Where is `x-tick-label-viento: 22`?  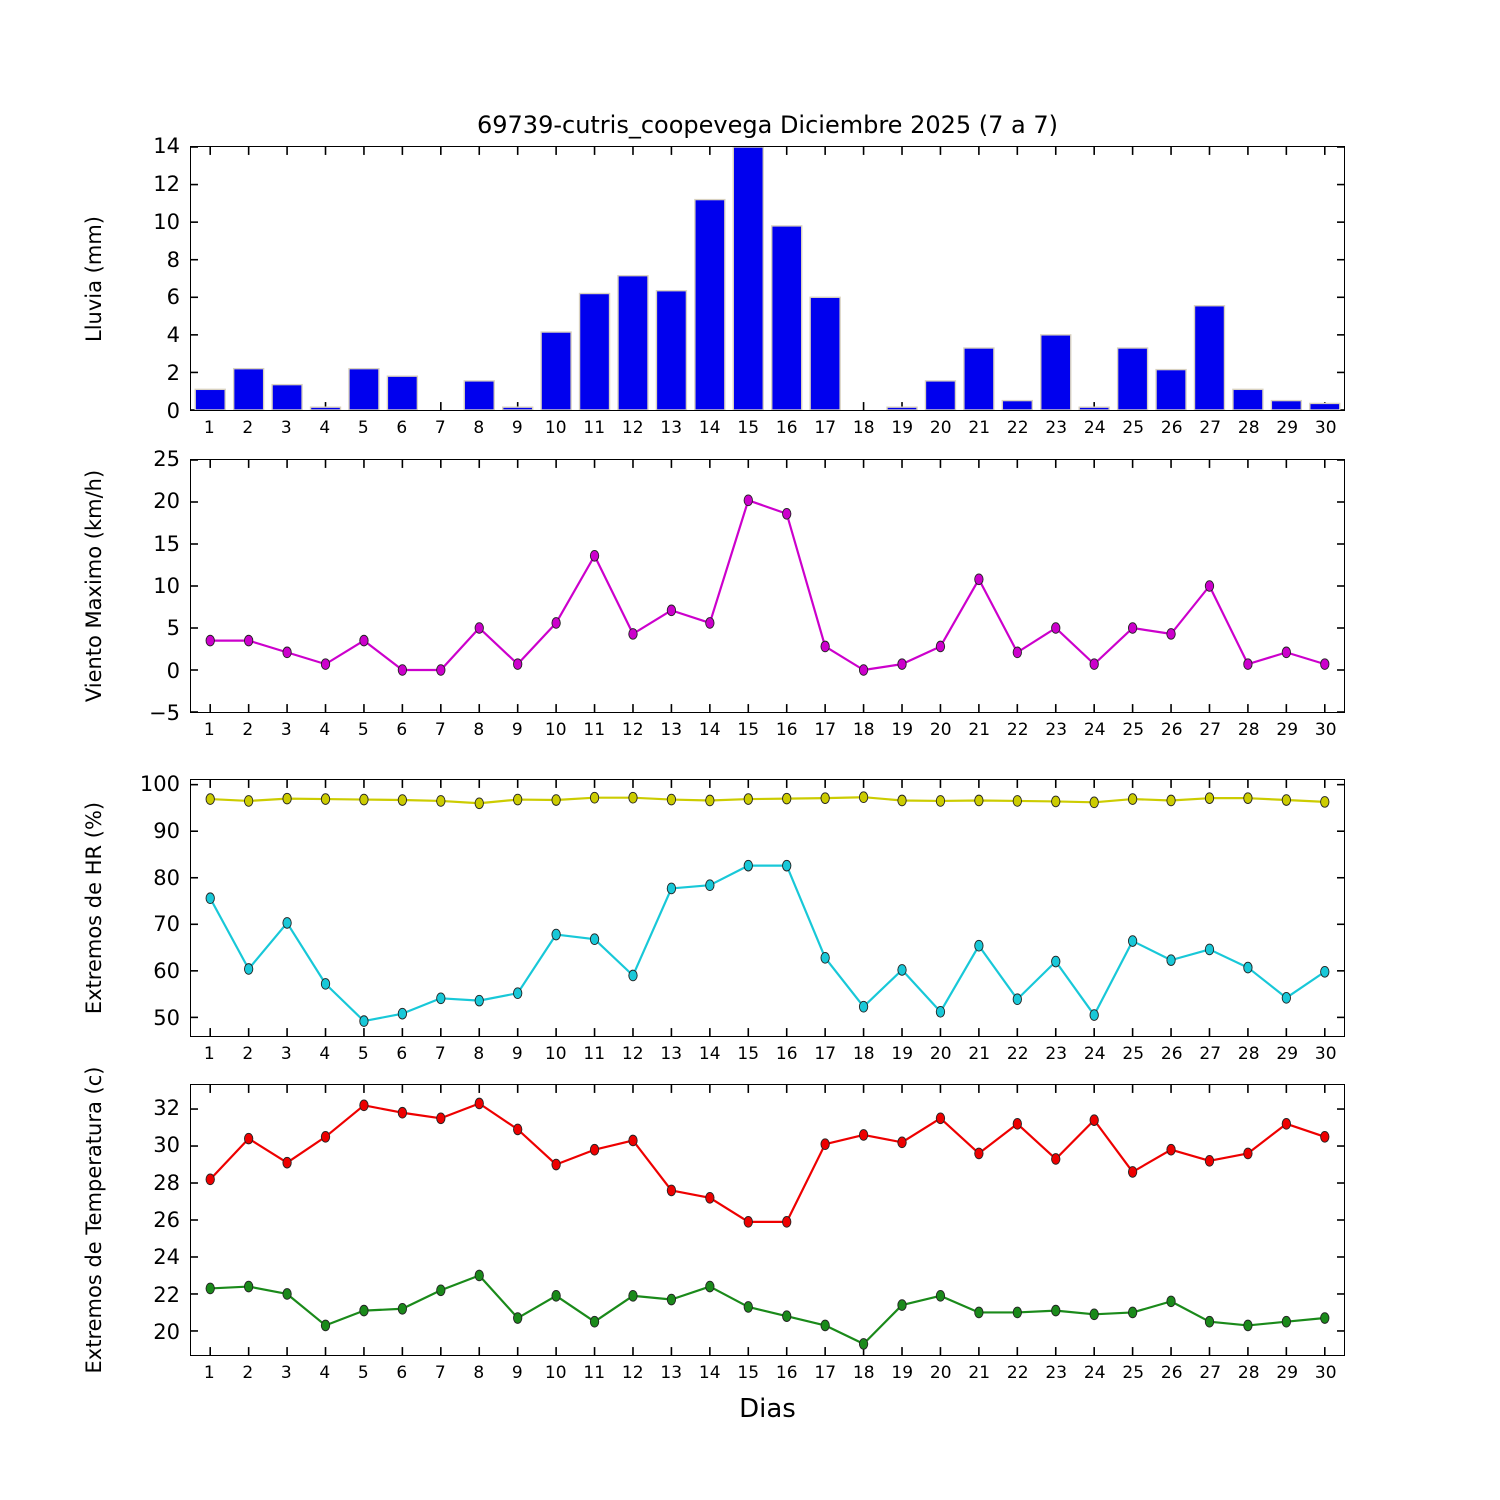 x-tick-label-viento: 22 is located at coordinates (1017, 730).